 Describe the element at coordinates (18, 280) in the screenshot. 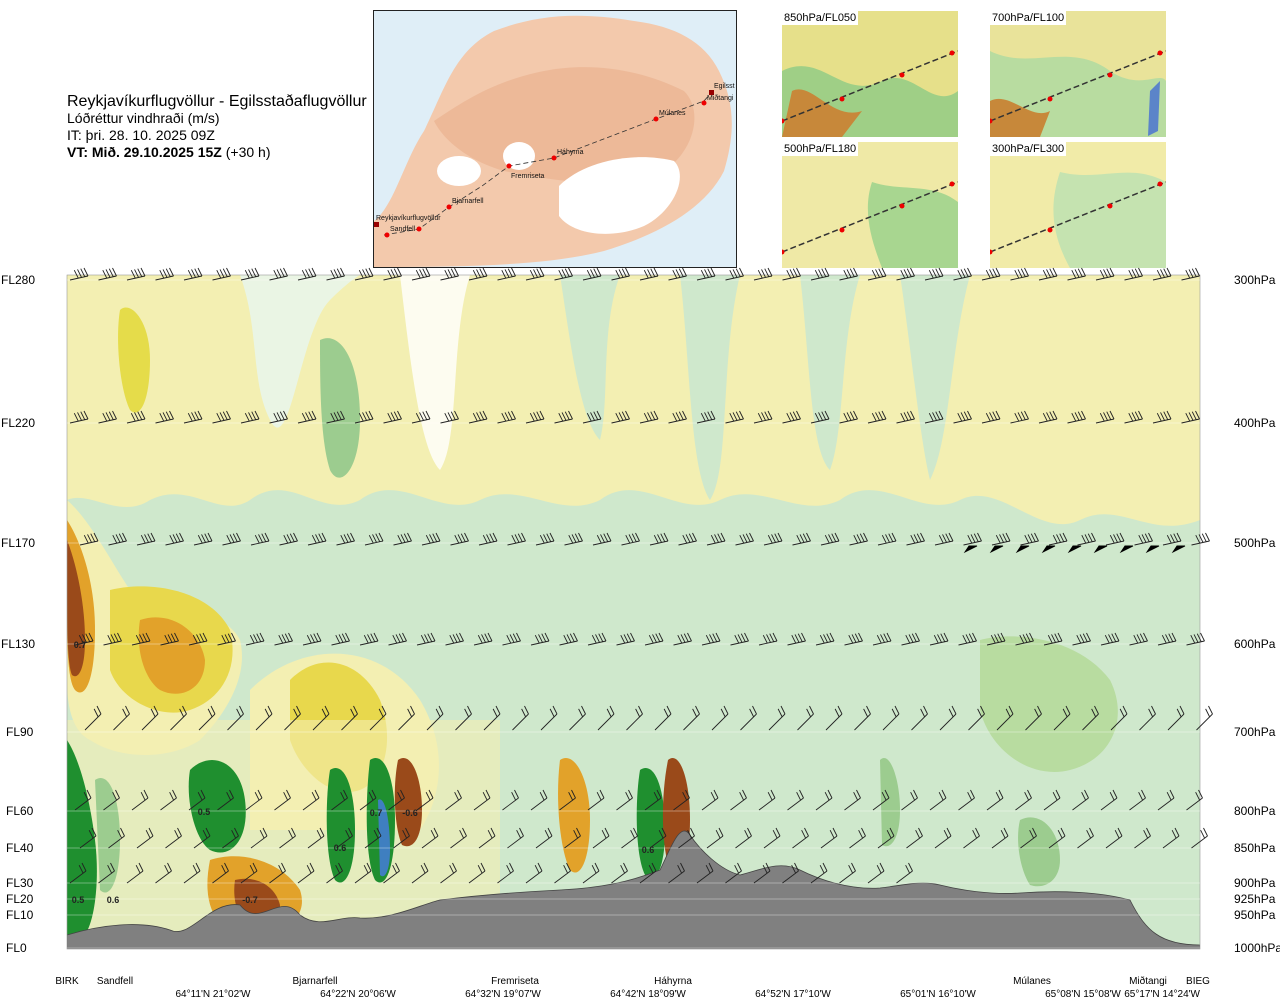

I see `fl-label-fl280: FL280` at that location.